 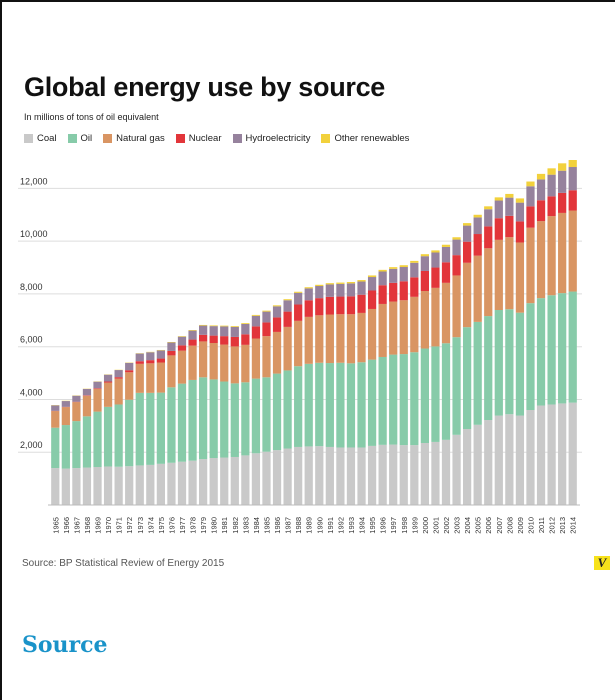 I want to click on x-tick-label: 1968, so click(x=87, y=525).